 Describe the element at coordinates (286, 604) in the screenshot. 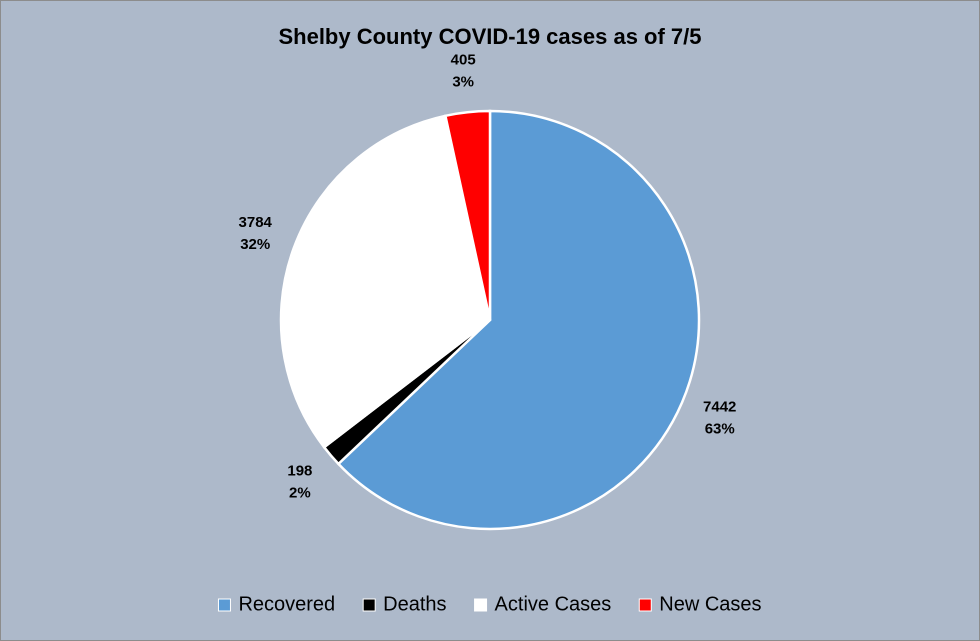

I see `legend-label: Recovered` at that location.